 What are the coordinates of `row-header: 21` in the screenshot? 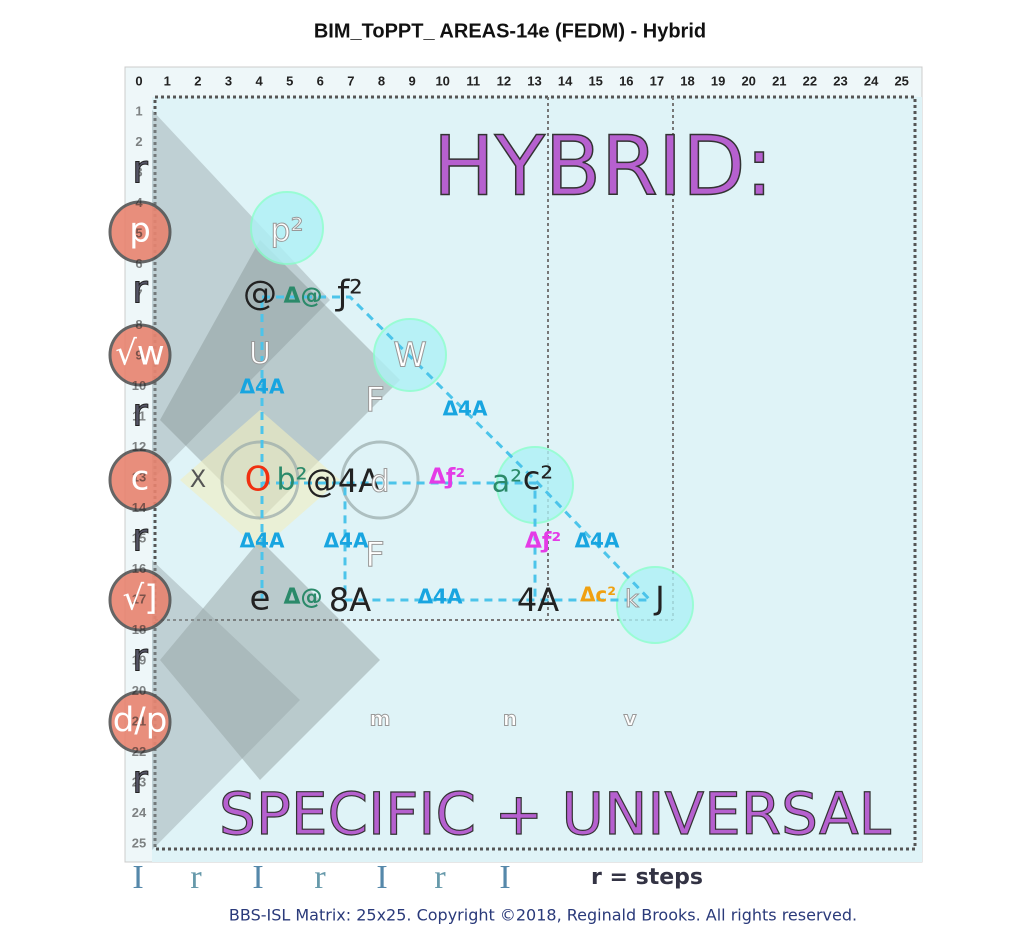 It's located at (139, 721).